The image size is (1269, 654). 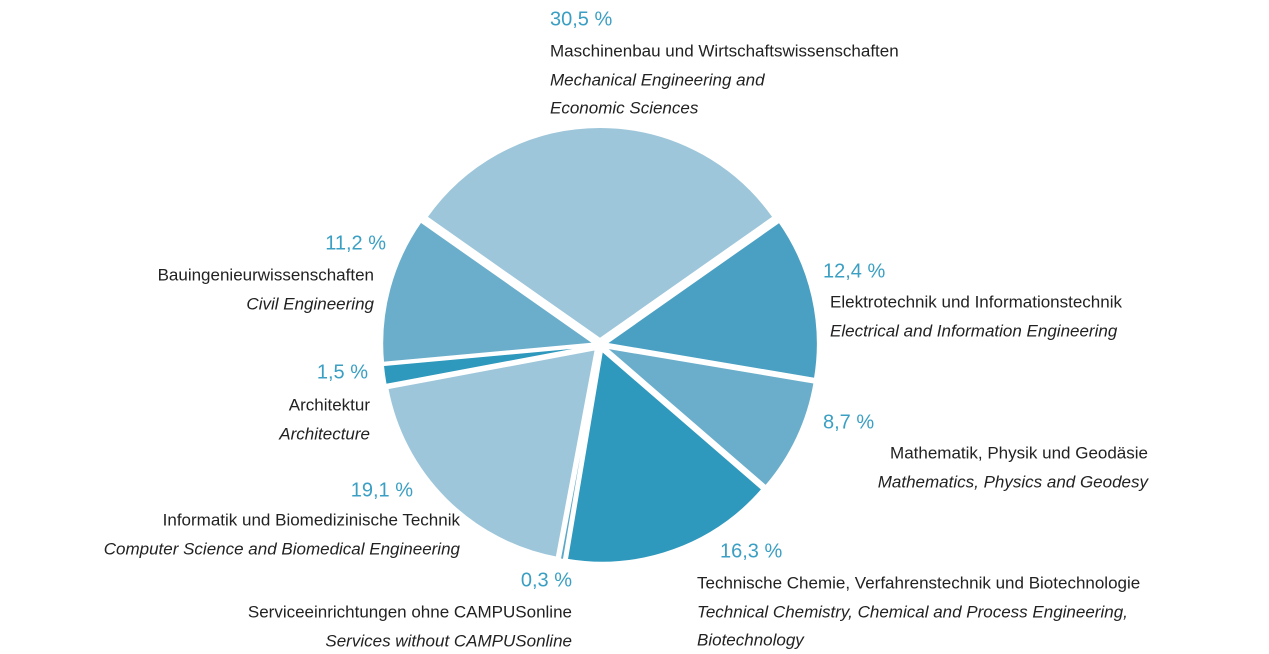 I want to click on value-label: 1,5 %, so click(x=342, y=372).